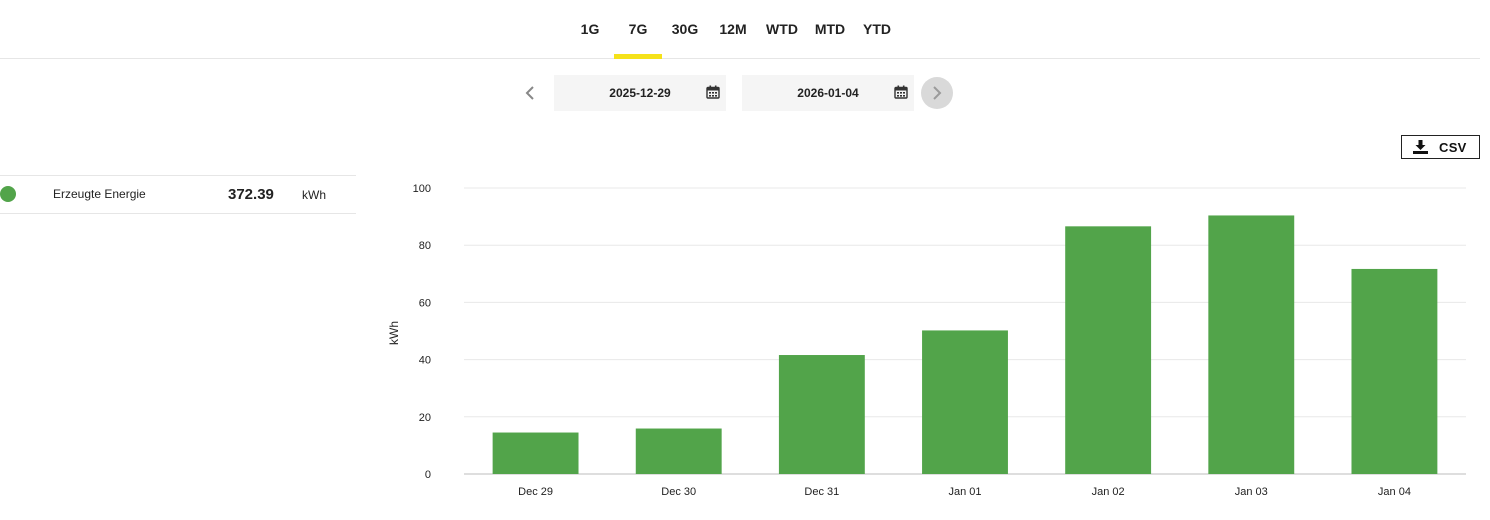  I want to click on y-tick-label: 20, so click(425, 418).